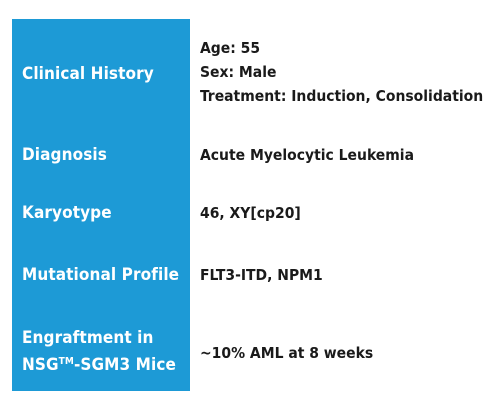 The height and width of the screenshot is (407, 503). Describe the element at coordinates (124, 365) in the screenshot. I see `sgm3-mice-text: -SGM3 Mice` at that location.